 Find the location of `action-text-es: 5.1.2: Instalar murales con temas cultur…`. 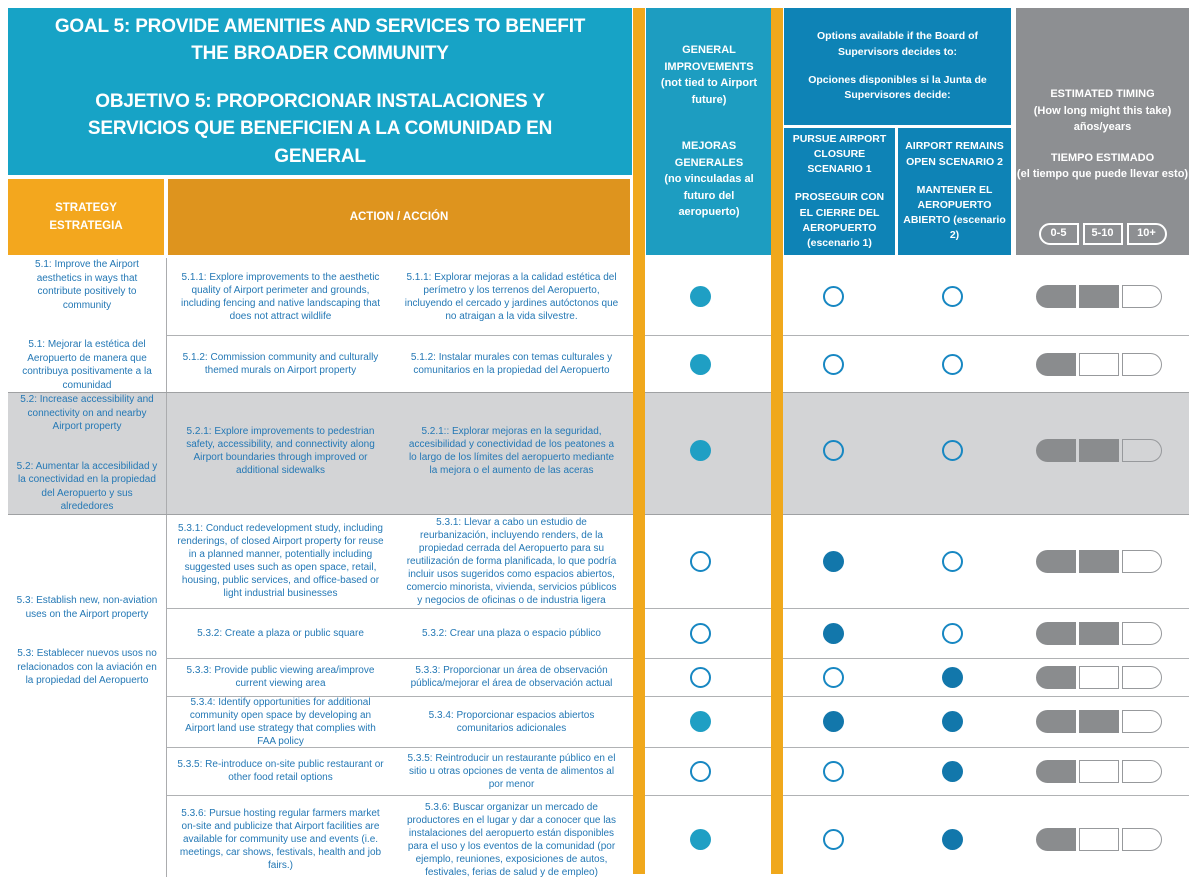

action-text-es: 5.1.2: Instalar murales con temas cultur… is located at coordinates (511, 364).